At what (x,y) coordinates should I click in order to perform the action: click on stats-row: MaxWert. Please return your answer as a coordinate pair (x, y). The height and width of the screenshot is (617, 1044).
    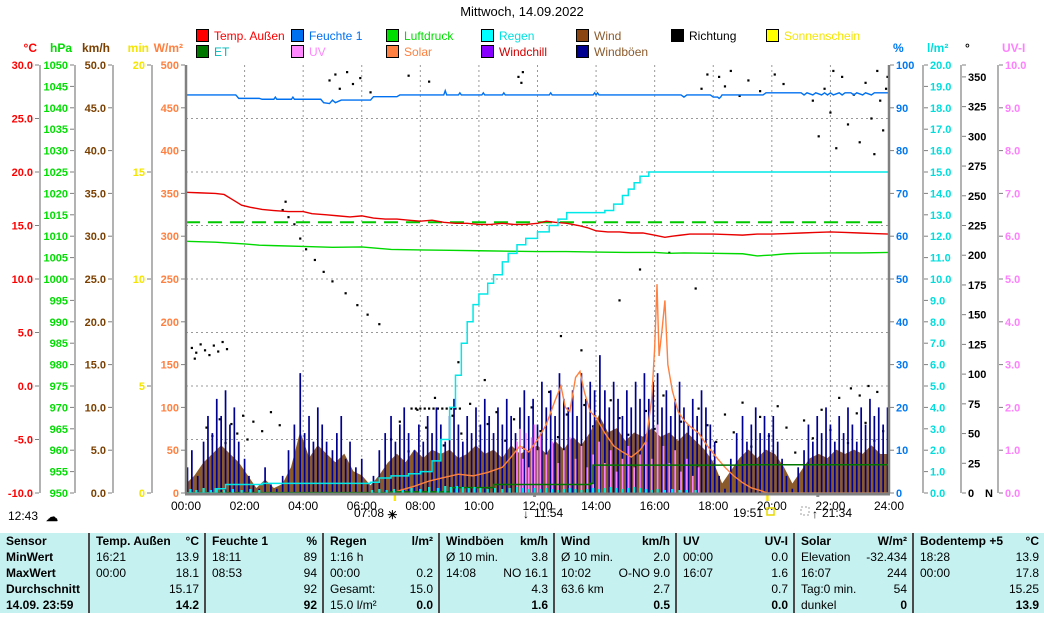
    Looking at the image, I should click on (44, 573).